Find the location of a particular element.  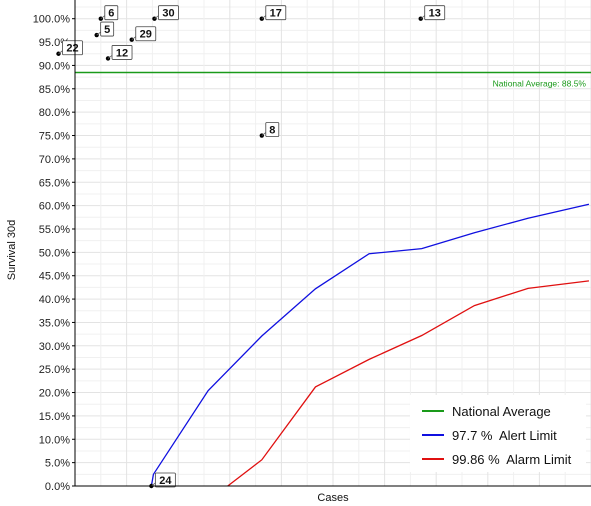

data-point-6: 6 is located at coordinates (108, 13).